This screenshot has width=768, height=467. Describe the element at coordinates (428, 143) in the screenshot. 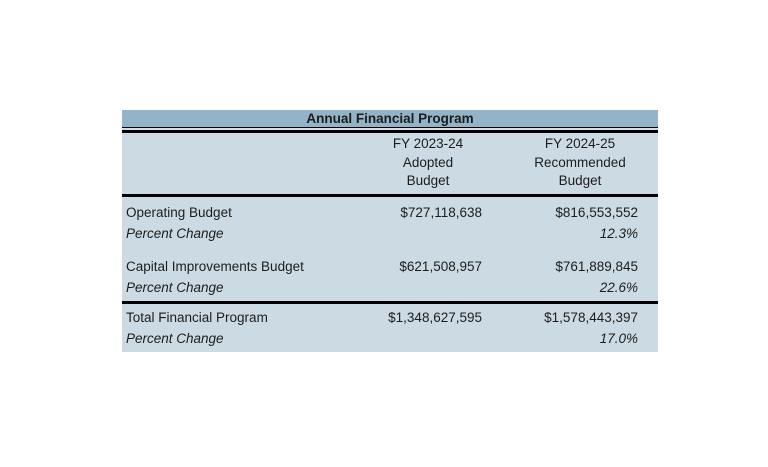

I see `column-header-line: FY 2023-24` at that location.